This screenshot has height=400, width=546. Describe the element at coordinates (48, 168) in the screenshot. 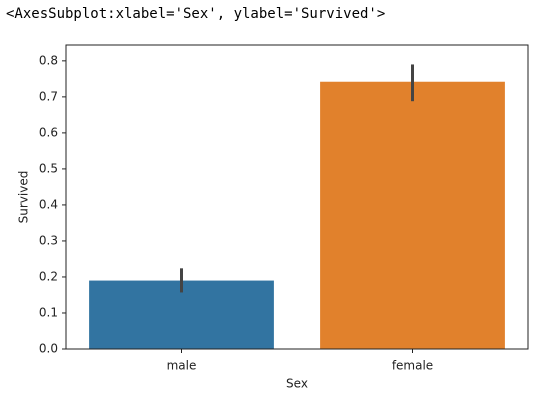

I see `y-tick-label: 0.5` at that location.